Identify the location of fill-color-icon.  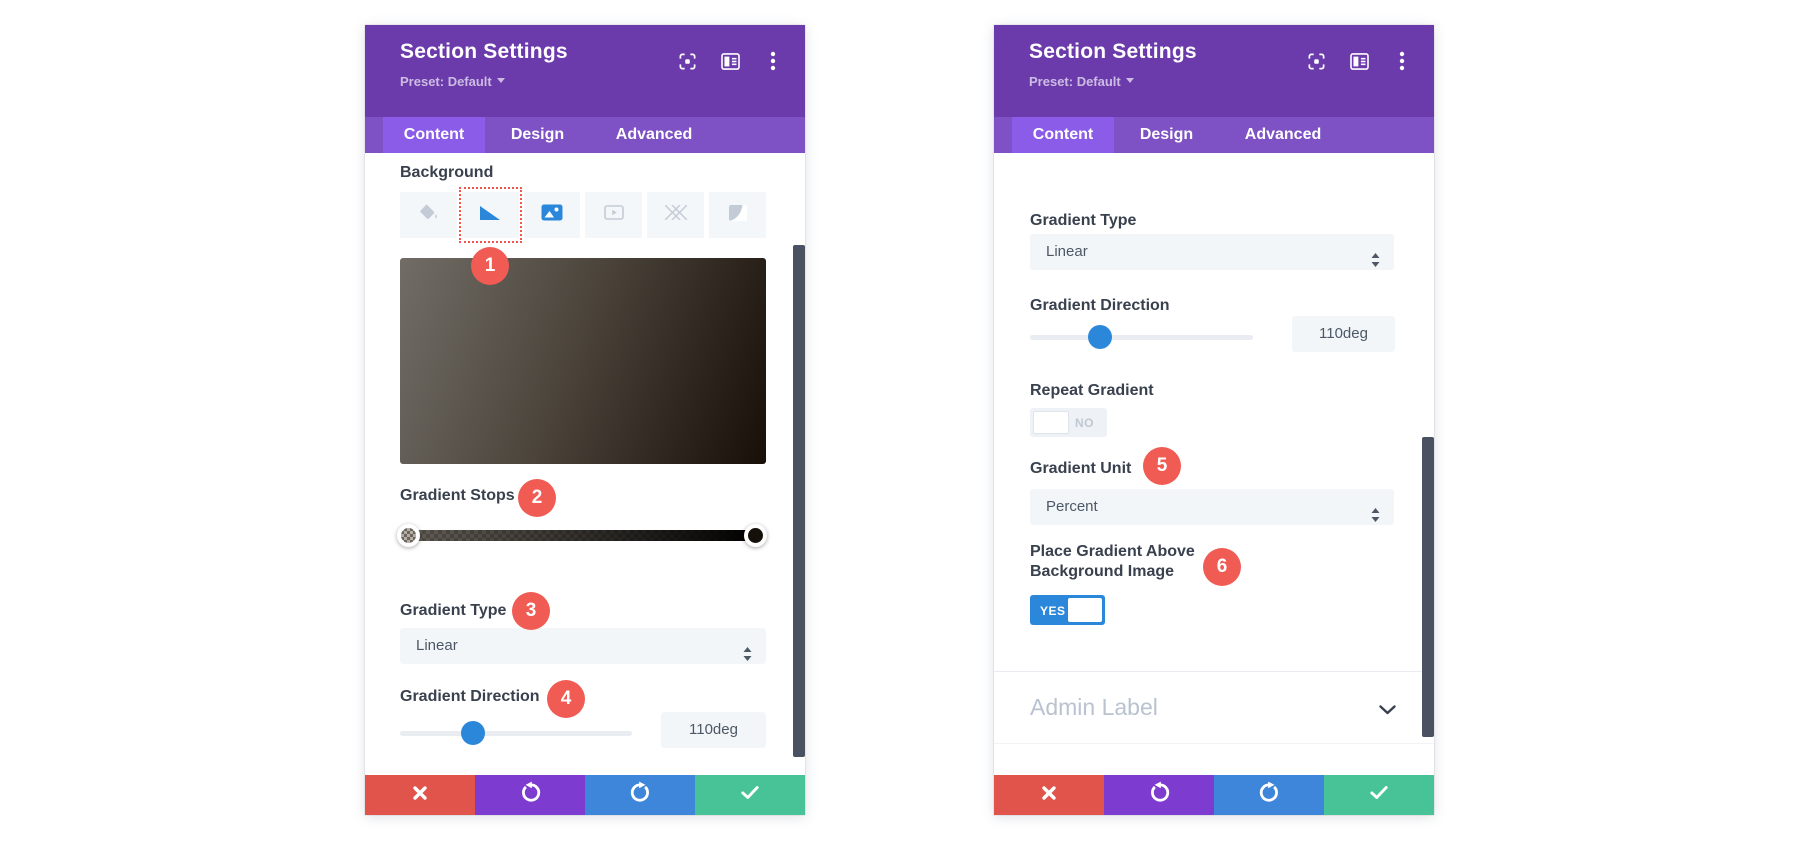
(428, 215).